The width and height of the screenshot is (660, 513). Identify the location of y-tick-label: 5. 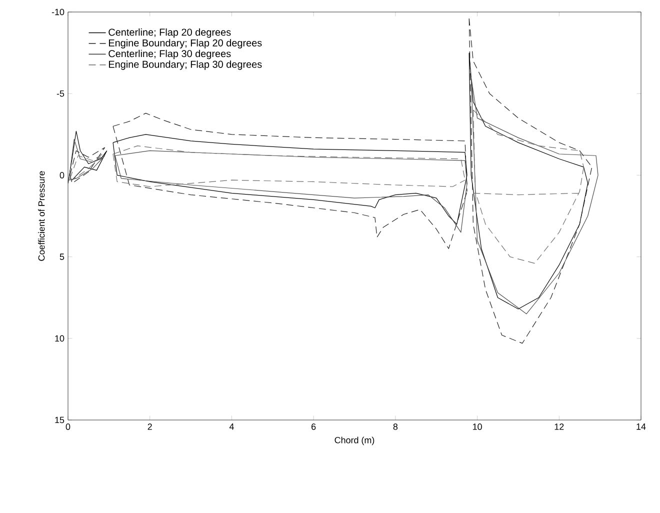
(62, 257).